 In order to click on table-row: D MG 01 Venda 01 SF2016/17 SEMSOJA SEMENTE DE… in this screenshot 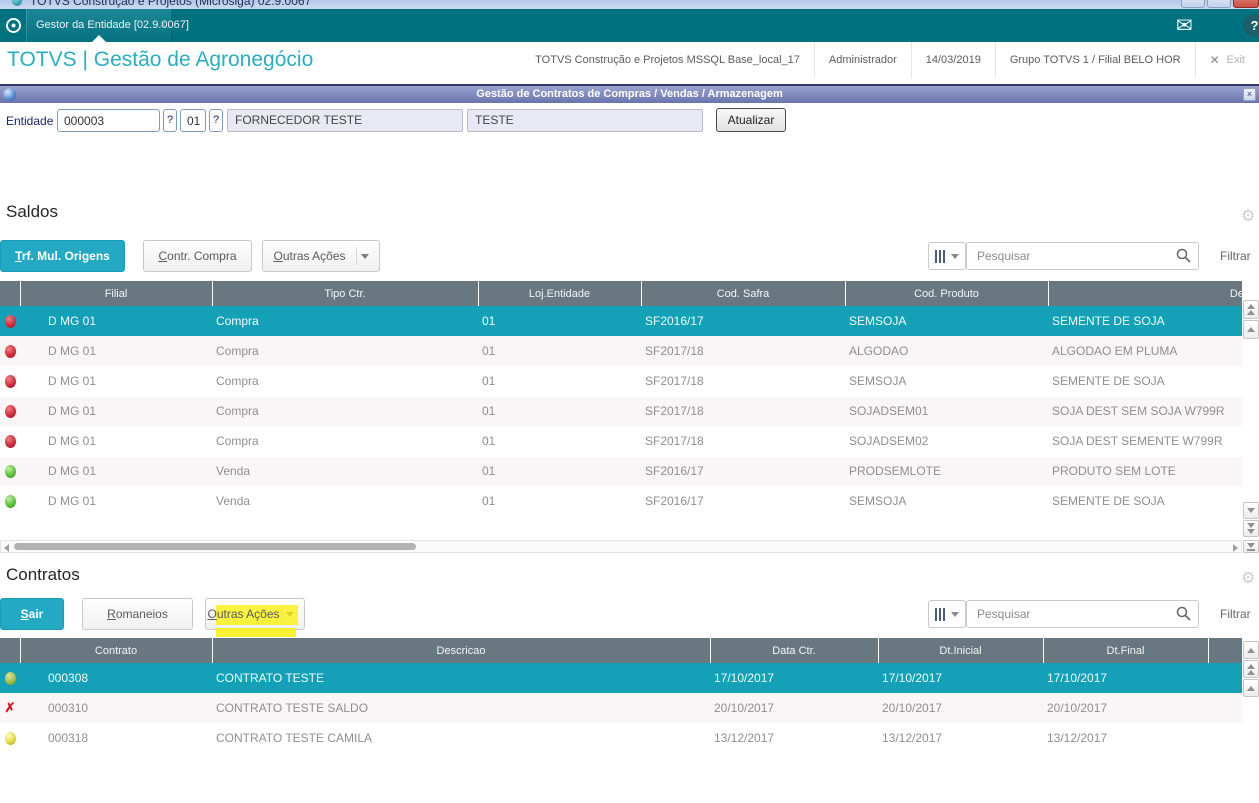, I will do `click(621, 501)`.